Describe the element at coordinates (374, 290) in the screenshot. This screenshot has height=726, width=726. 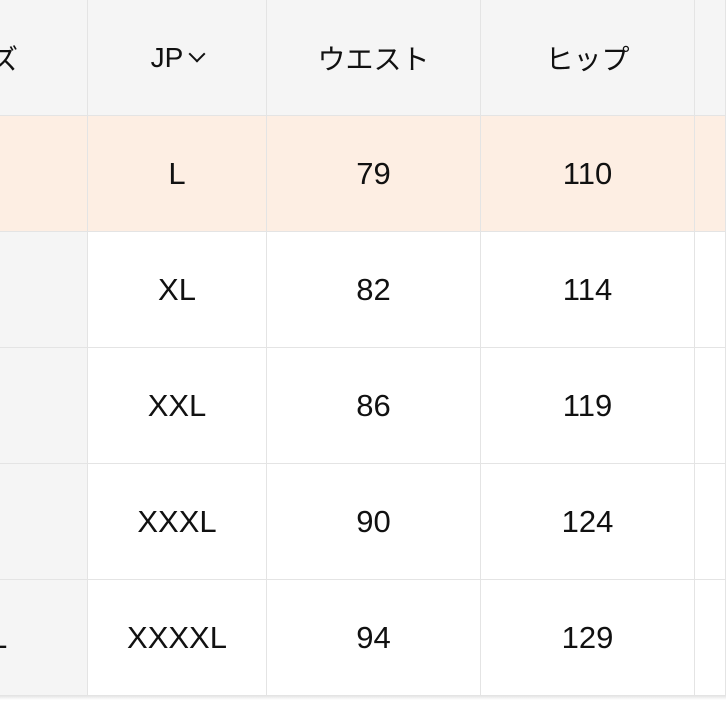
I see `cell-waist: 82` at that location.